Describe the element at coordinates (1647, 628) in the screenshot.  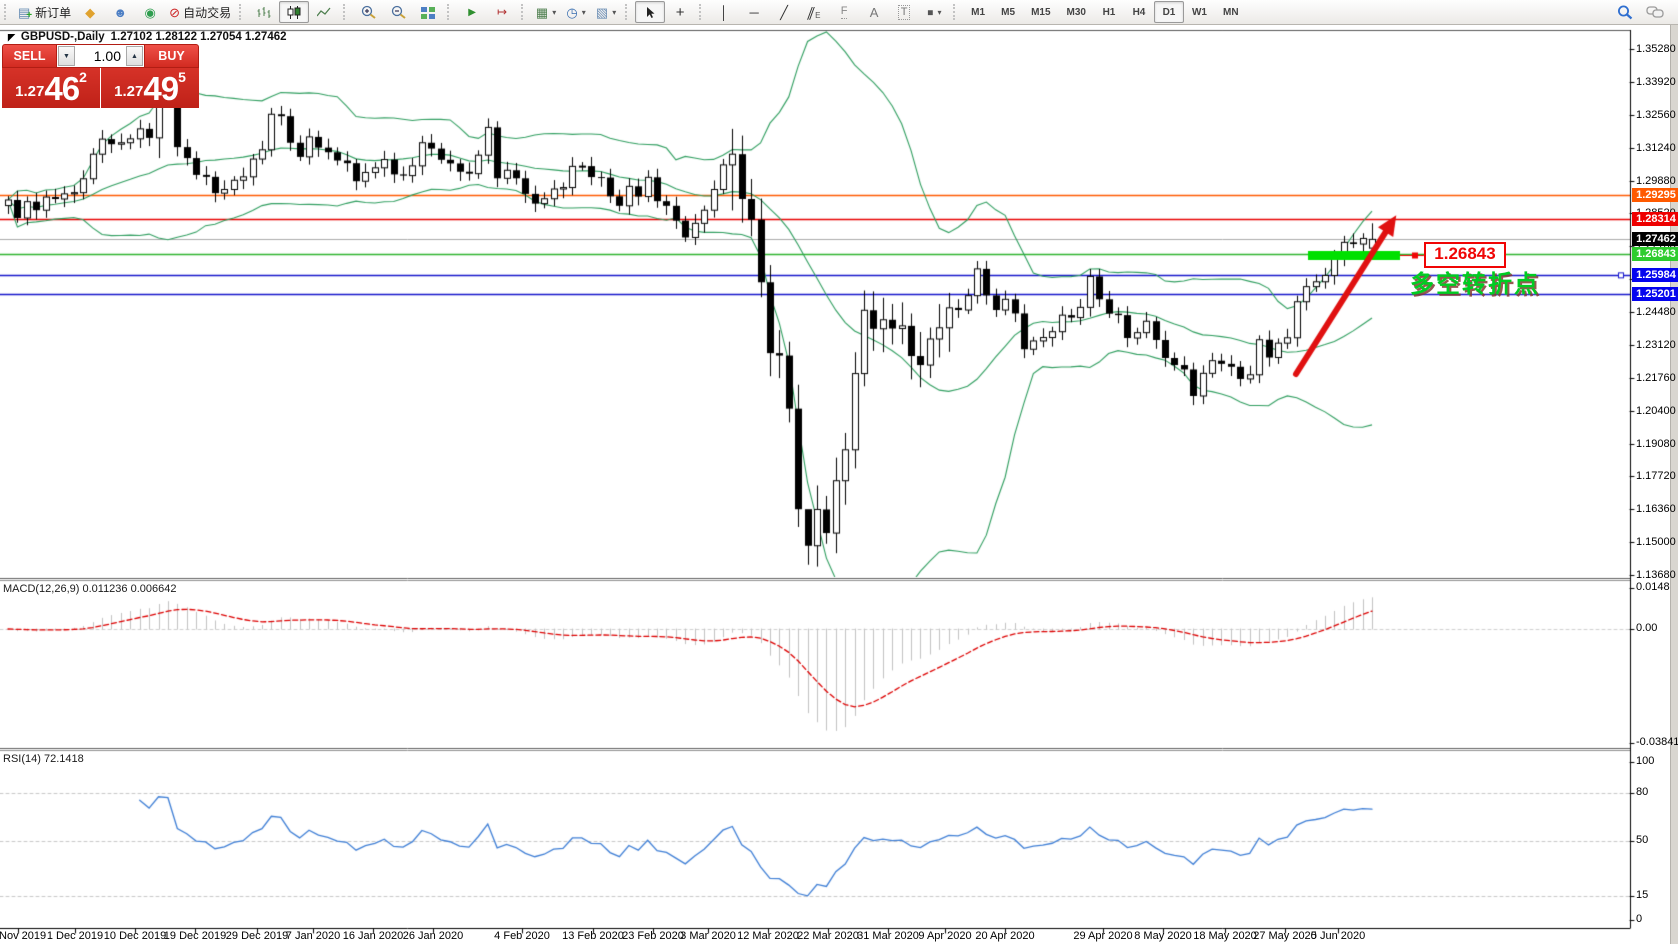
I see `axis-tick-label: 0.00` at that location.